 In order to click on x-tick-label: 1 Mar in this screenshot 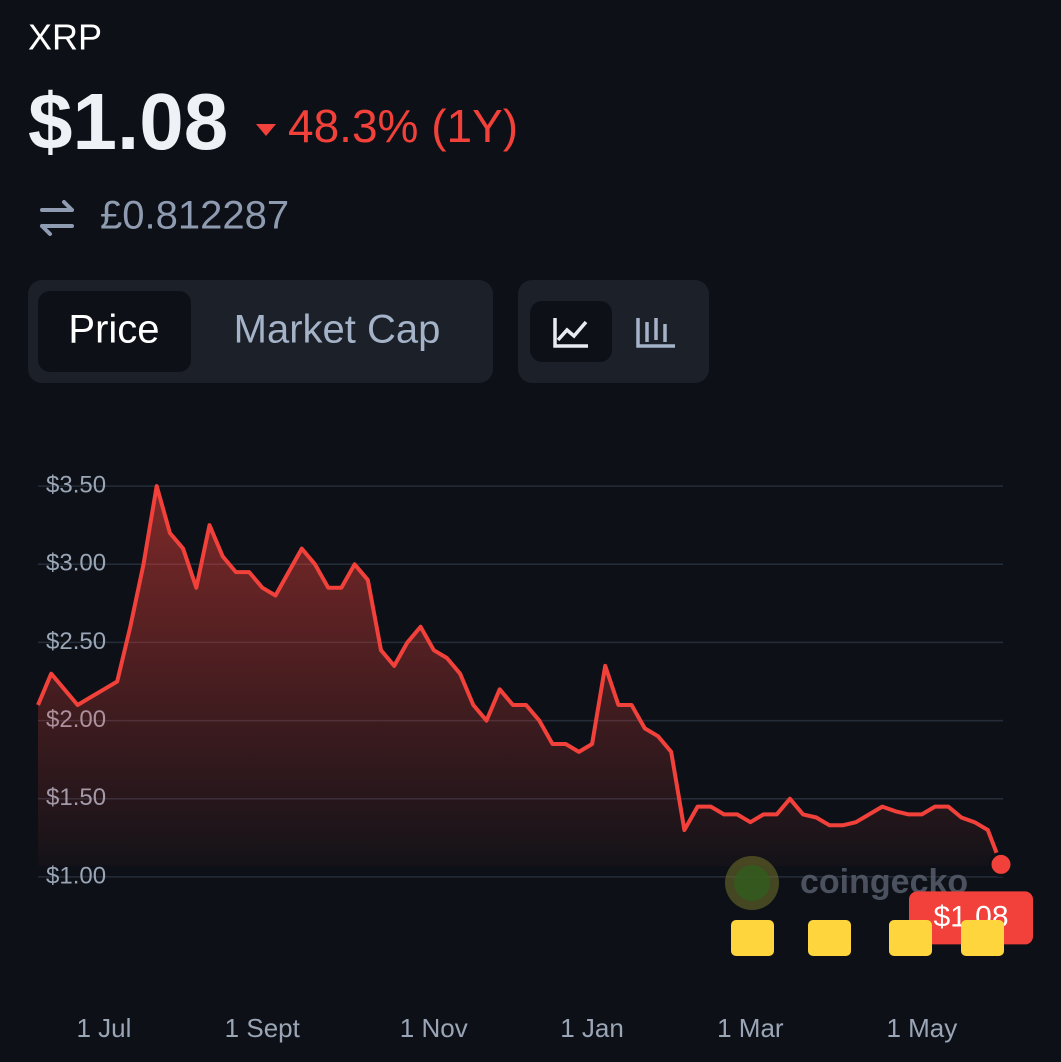, I will do `click(750, 1028)`.